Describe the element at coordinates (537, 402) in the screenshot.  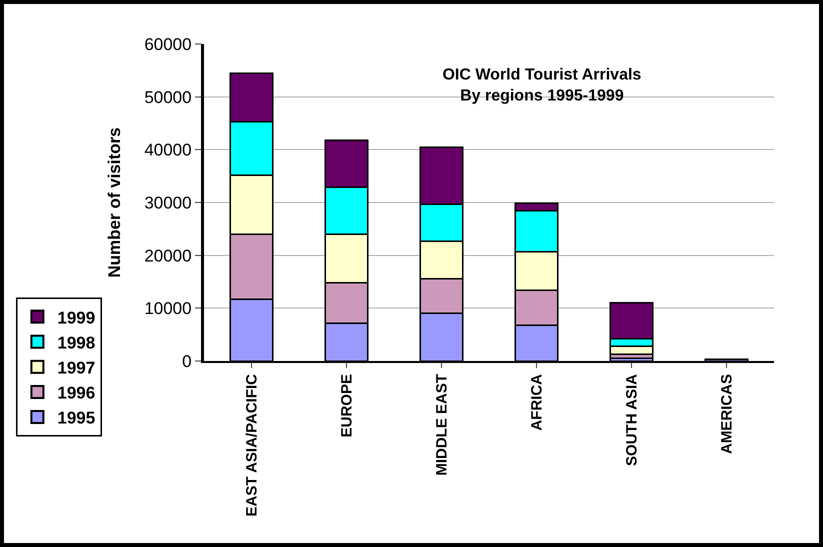
I see `x-tick-label: AFRICA` at that location.